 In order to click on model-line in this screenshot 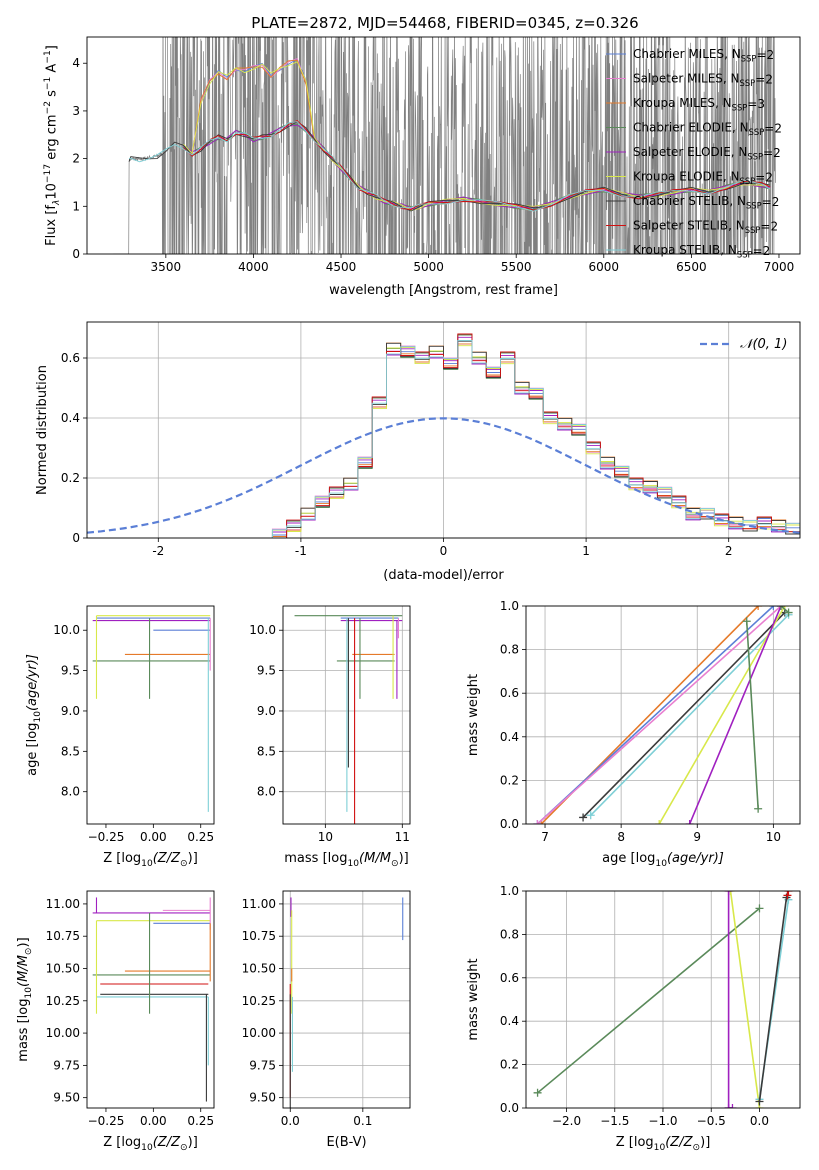, I will do `click(477, 165)`.